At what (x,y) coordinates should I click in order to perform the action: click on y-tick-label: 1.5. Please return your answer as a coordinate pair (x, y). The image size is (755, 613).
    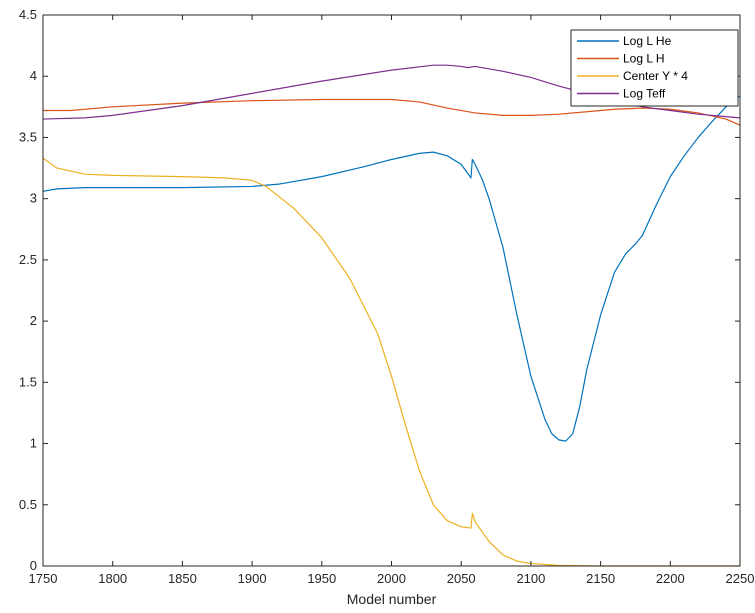
    Looking at the image, I should click on (28, 381).